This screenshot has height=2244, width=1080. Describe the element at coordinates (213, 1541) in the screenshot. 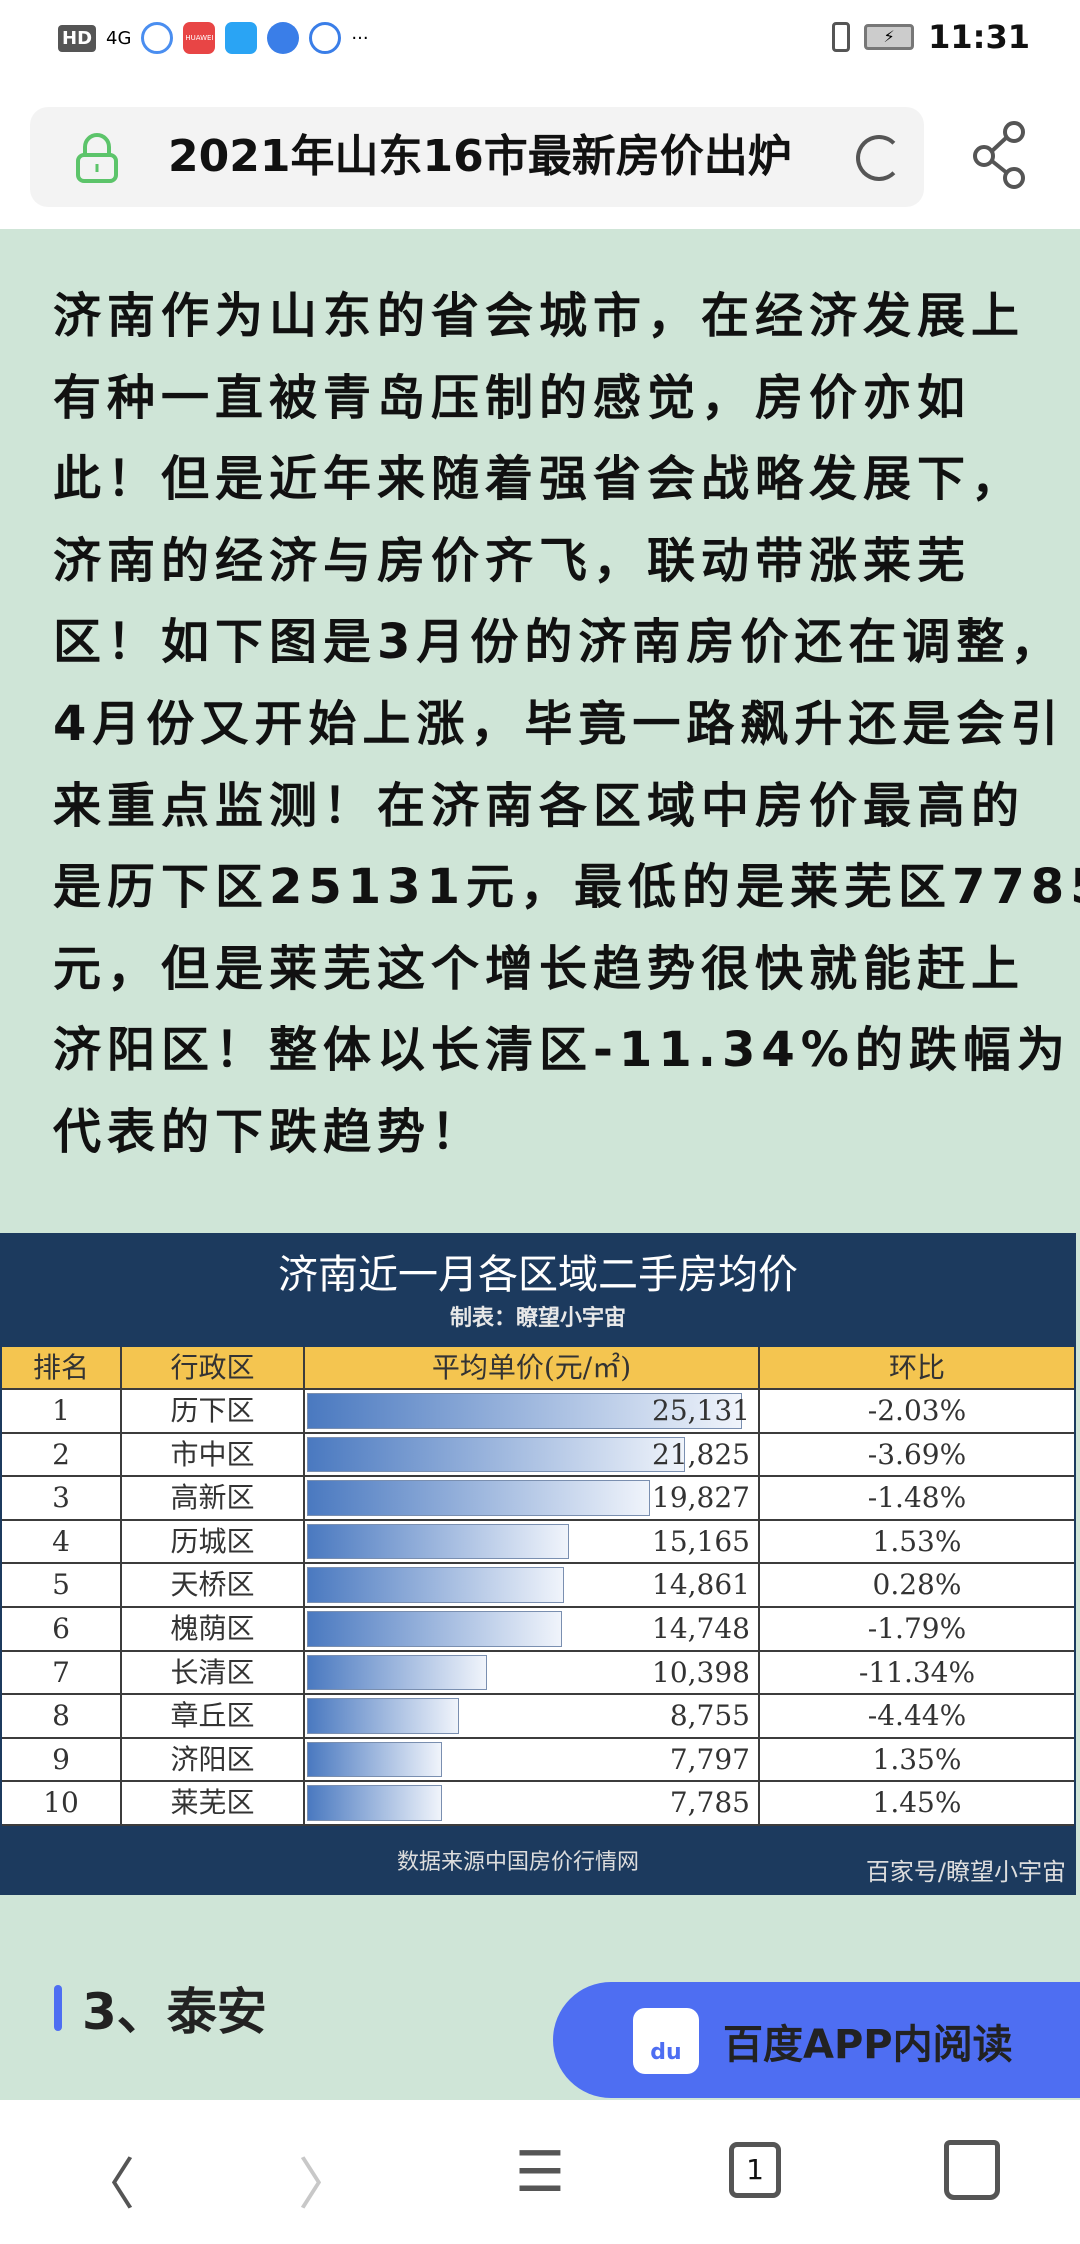

I see `district-cell: 历城区` at that location.